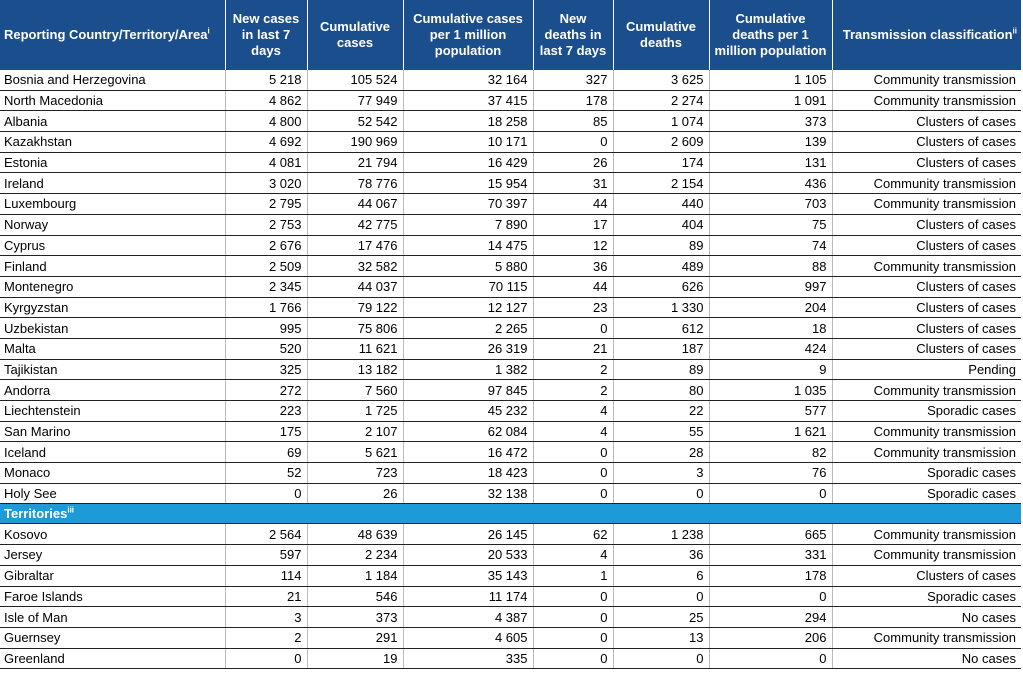  What do you see at coordinates (266, 617) in the screenshot?
I see `cell-new-cases: 3` at bounding box center [266, 617].